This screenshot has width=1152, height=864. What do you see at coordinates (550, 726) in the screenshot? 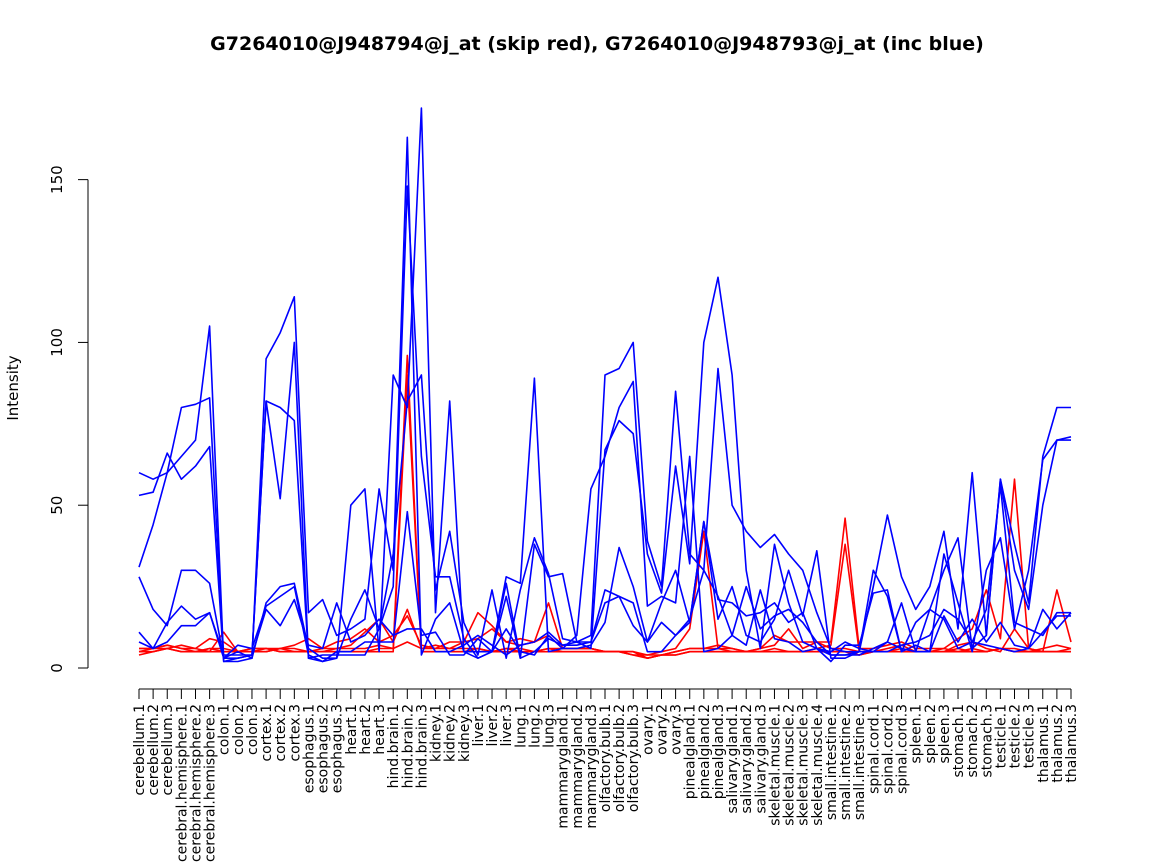
I see `x-tick-label: lung.3` at bounding box center [550, 726].